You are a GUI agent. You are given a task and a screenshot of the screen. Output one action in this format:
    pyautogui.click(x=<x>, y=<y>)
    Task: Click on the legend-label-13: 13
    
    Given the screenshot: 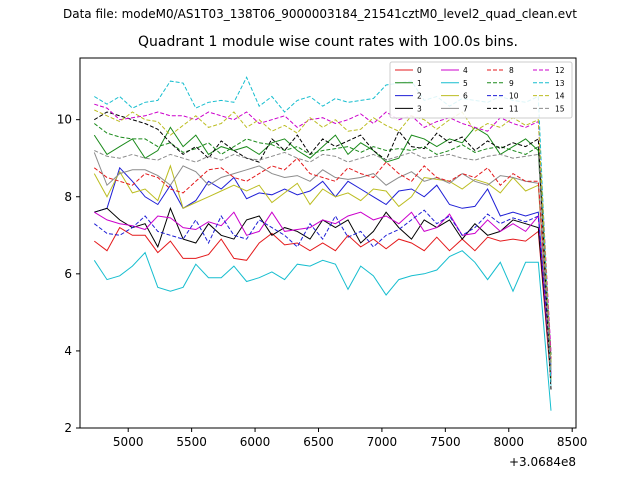 What is the action you would take?
    pyautogui.click(x=560, y=83)
    